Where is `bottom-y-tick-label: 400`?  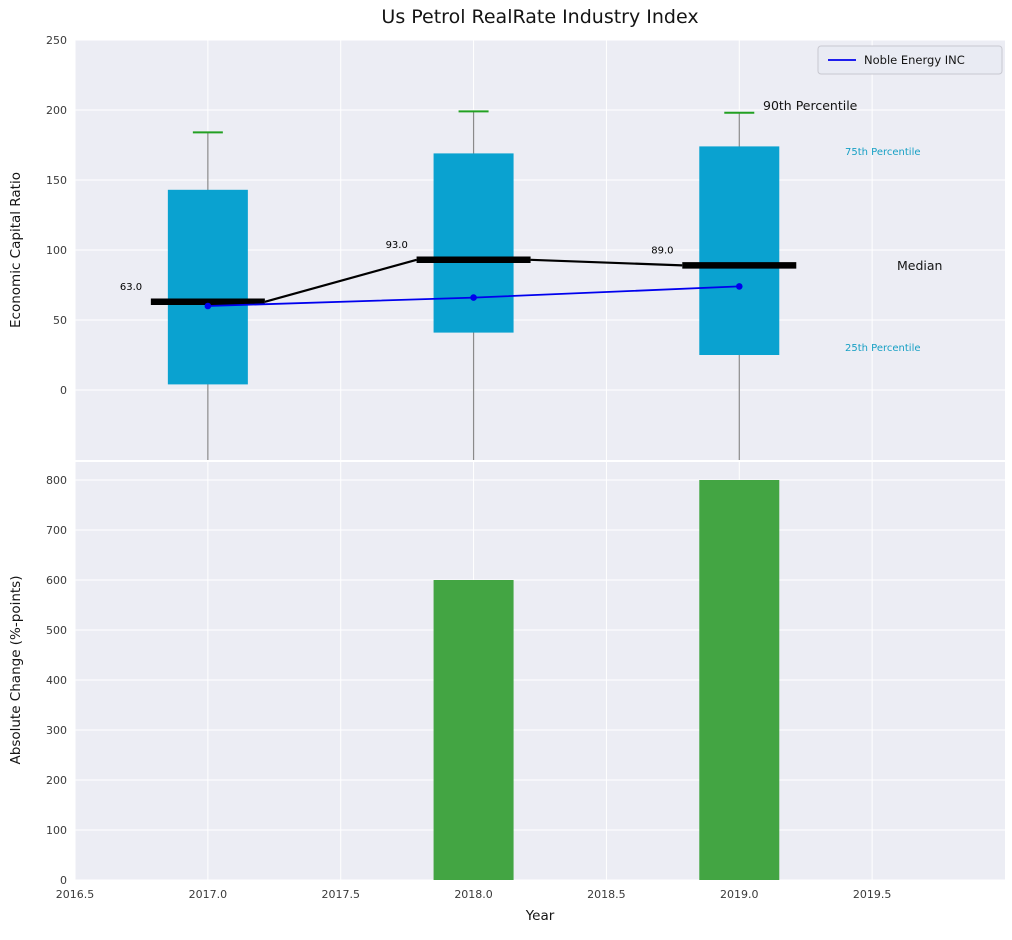 bottom-y-tick-label: 400 is located at coordinates (56, 680).